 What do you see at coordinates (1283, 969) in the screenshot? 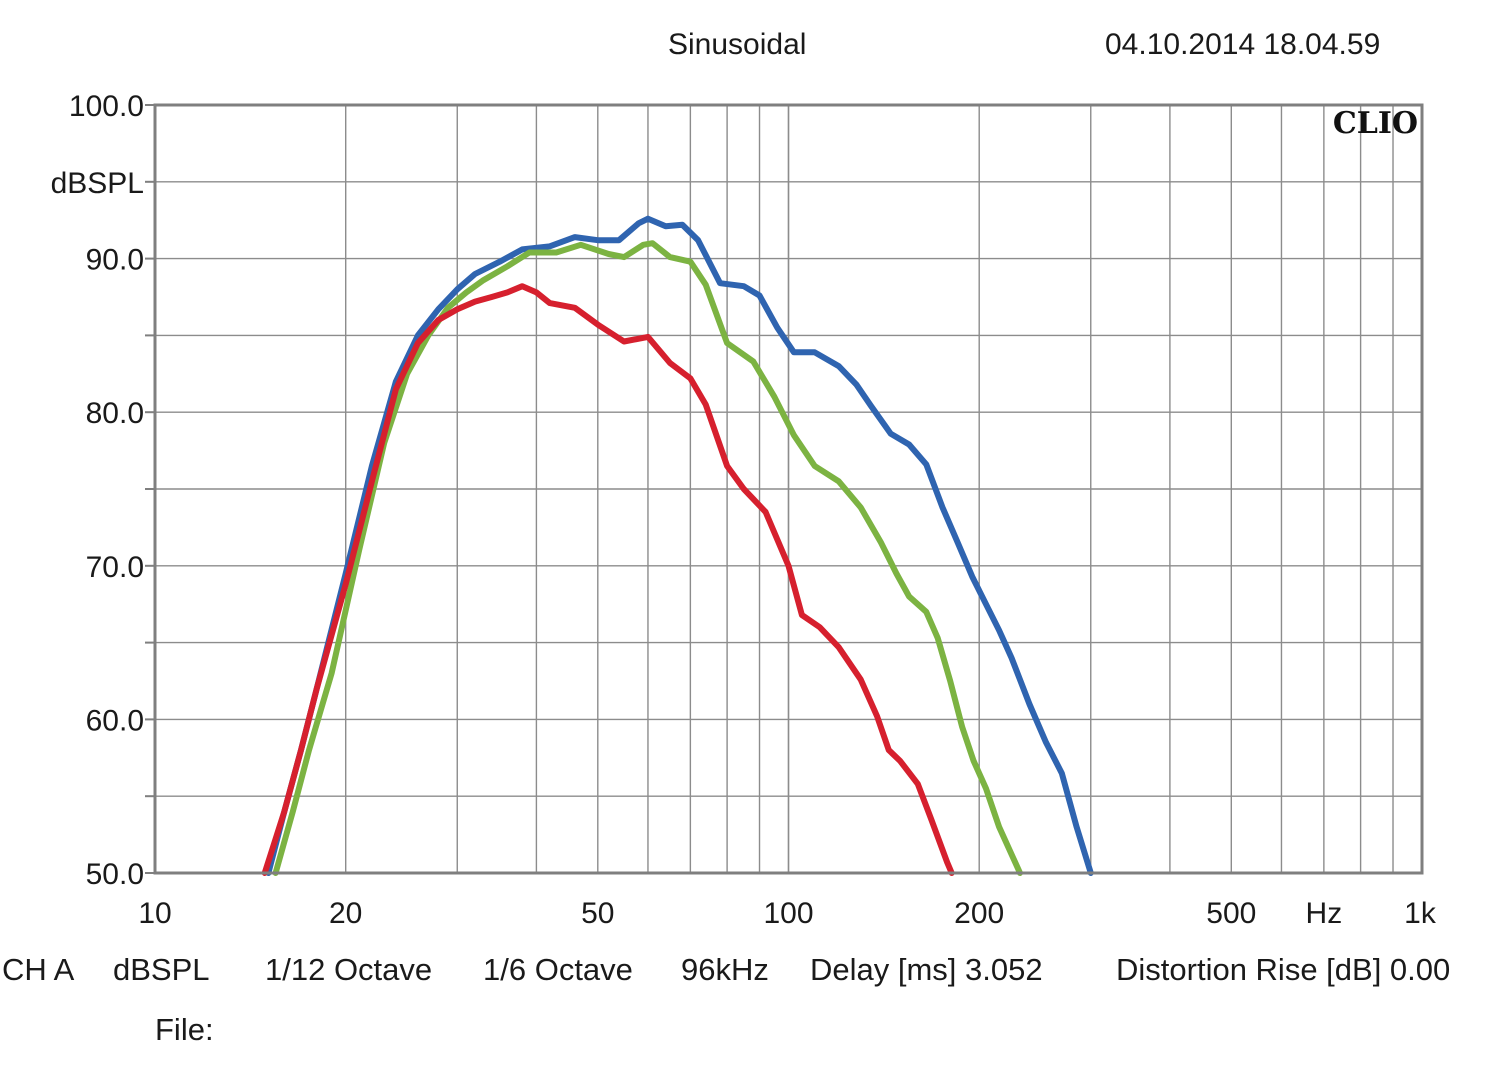
I see `distortion-rise-label: Distortion Rise [dB] 0.00` at bounding box center [1283, 969].